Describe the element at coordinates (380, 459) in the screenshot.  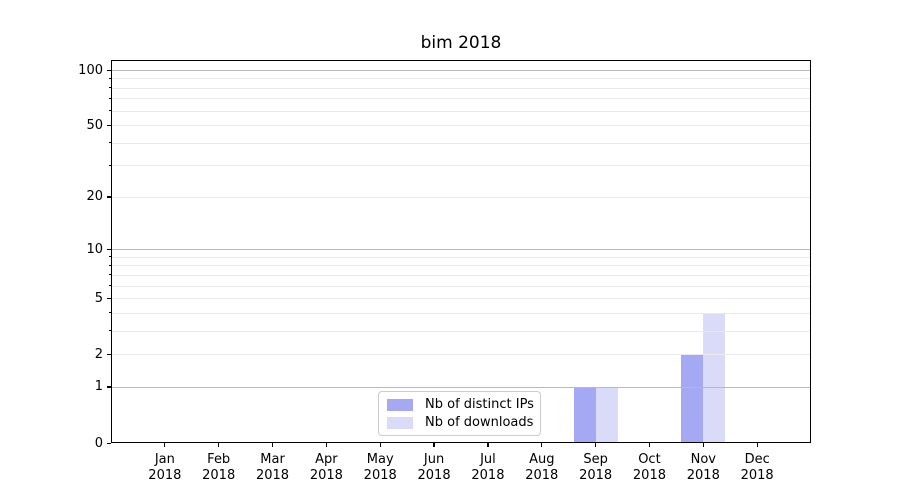
I see `x-tick-month: May` at that location.